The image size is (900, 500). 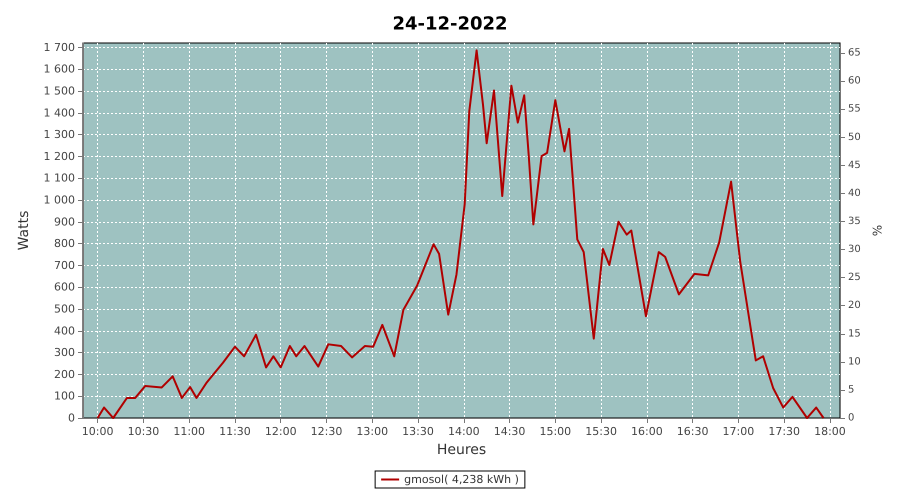 What do you see at coordinates (326, 431) in the screenshot?
I see `x-tick-label: 12:30` at bounding box center [326, 431].